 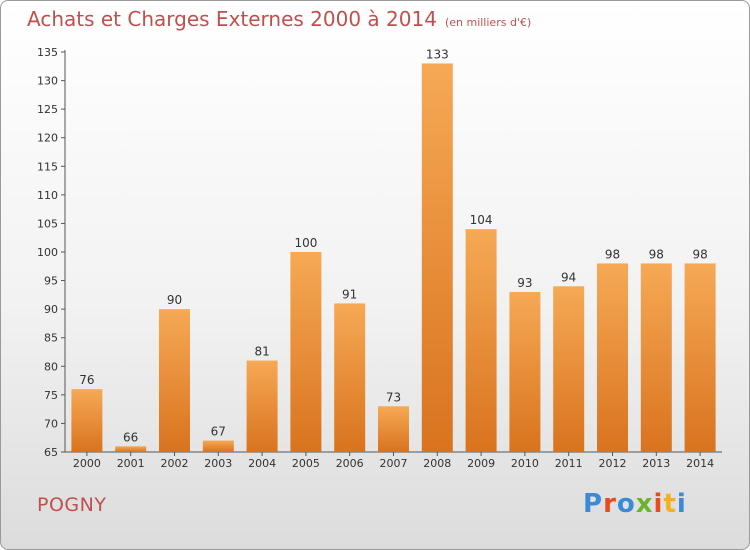 I want to click on value-label-2014: 98, so click(x=699, y=254).